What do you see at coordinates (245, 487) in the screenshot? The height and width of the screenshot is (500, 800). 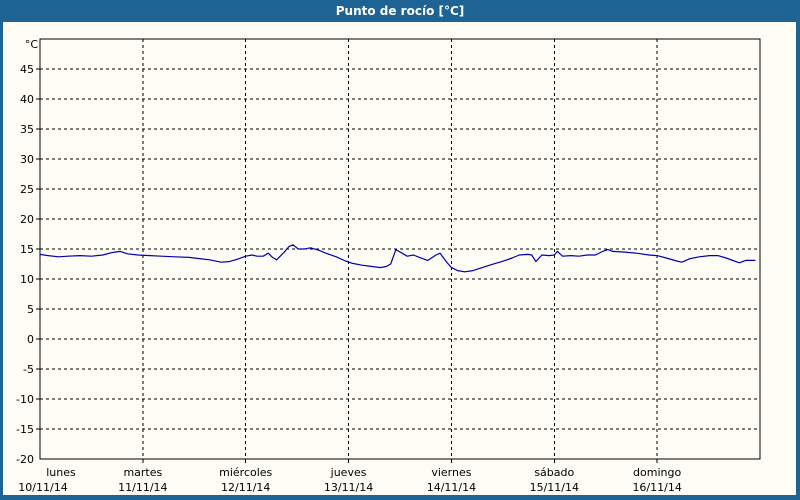 I see `x-date-label: 12/11/14` at bounding box center [245, 487].